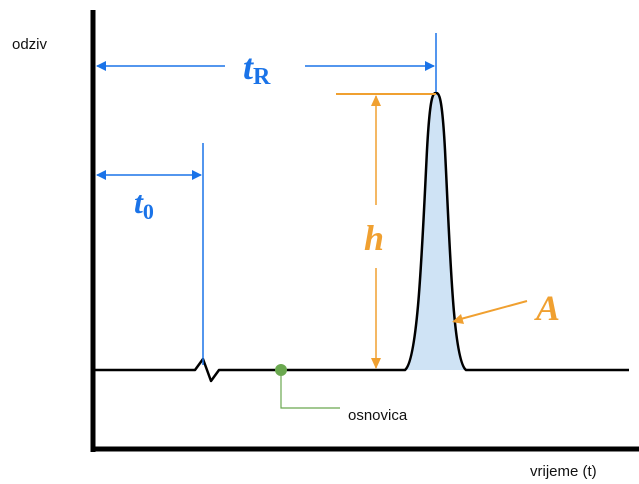  I want to click on baseline-marker: osnovica, so click(341, 394).